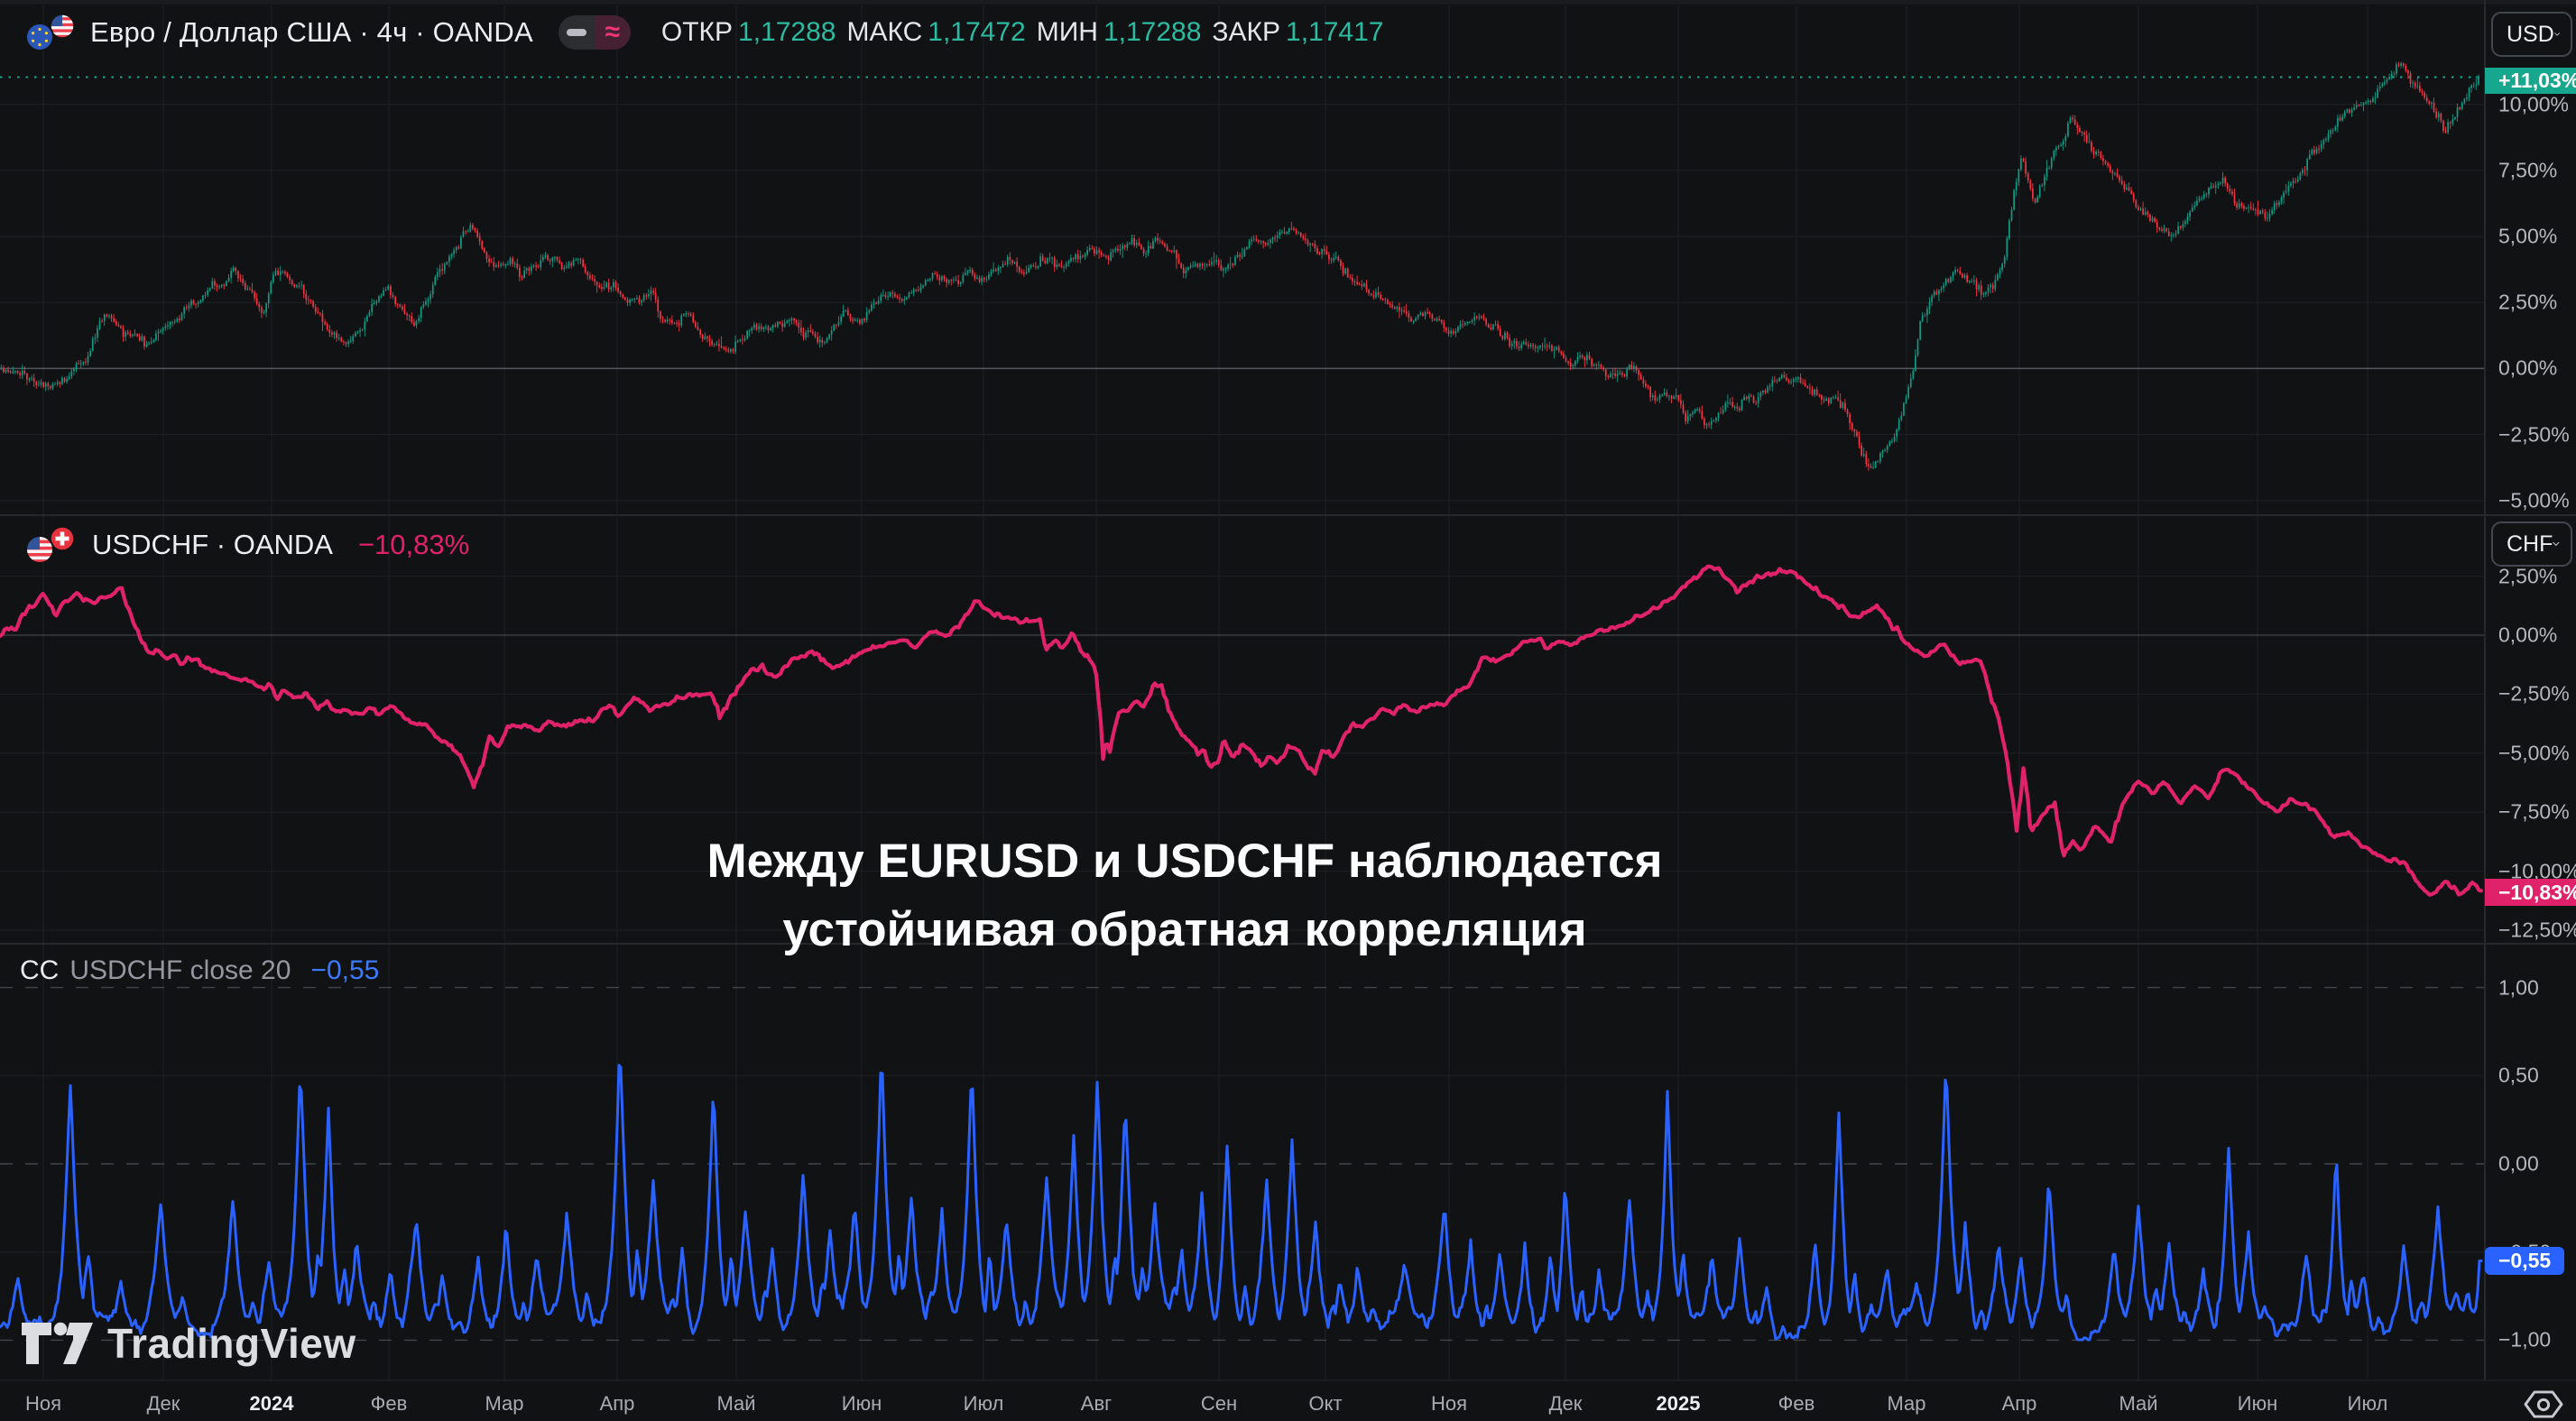  What do you see at coordinates (1219, 1403) in the screenshot?
I see `time-label-Сен-10: Сен` at bounding box center [1219, 1403].